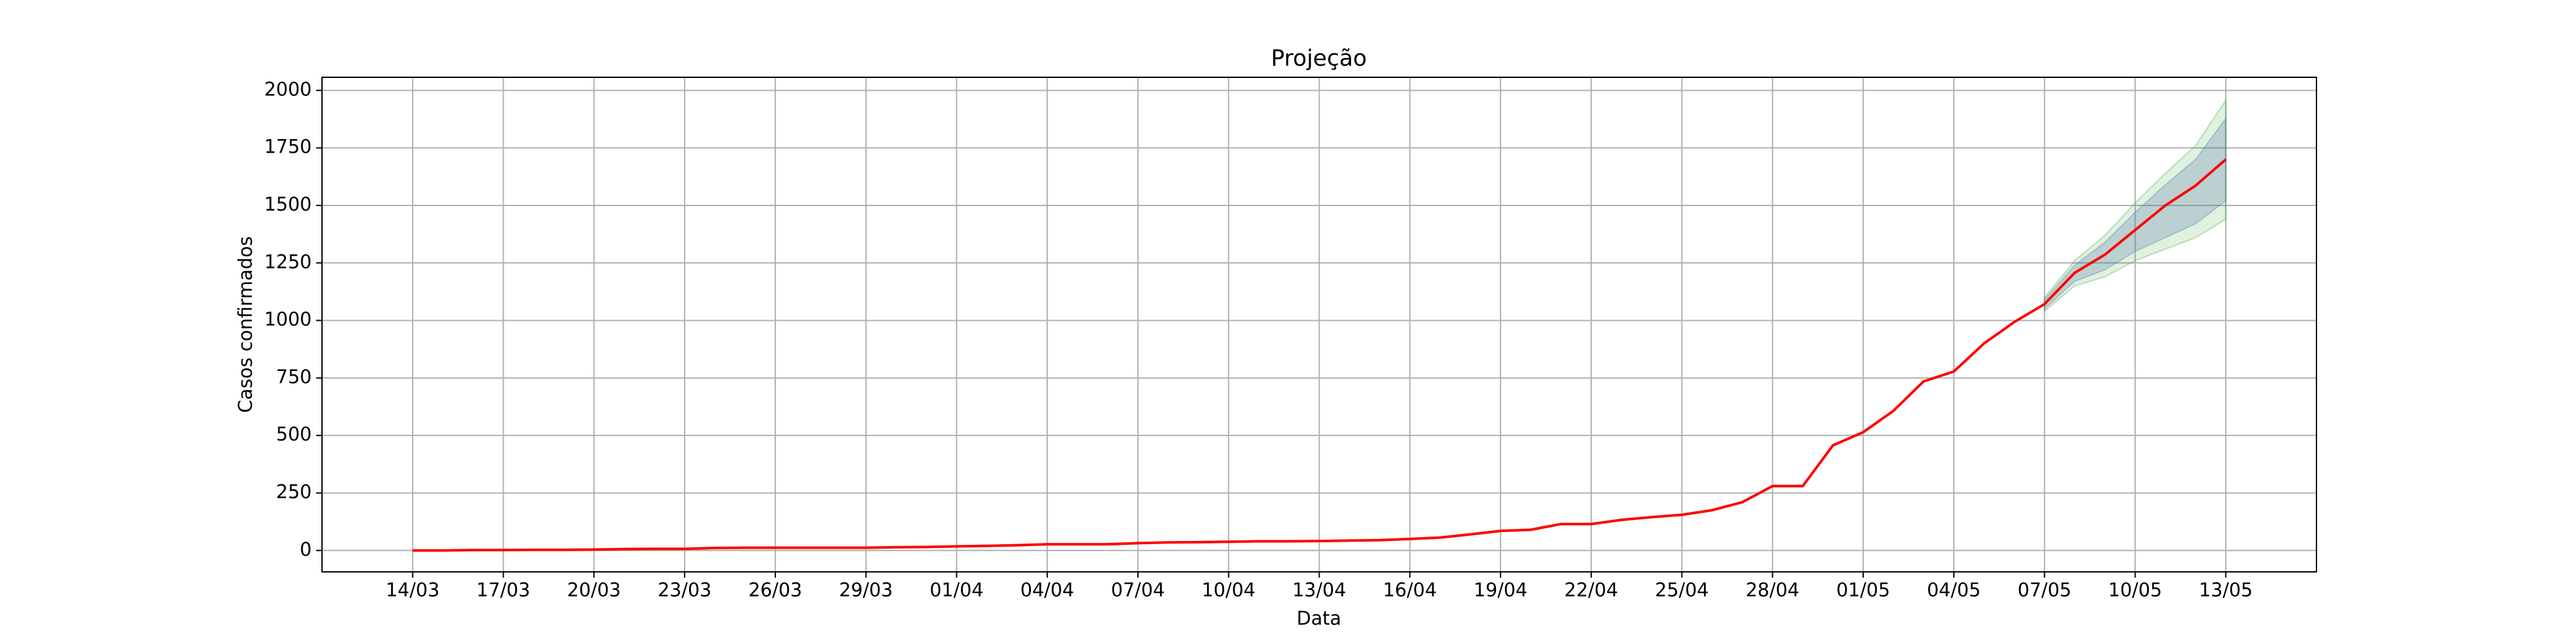  I want to click on y-tick-label: 500, so click(294, 434).